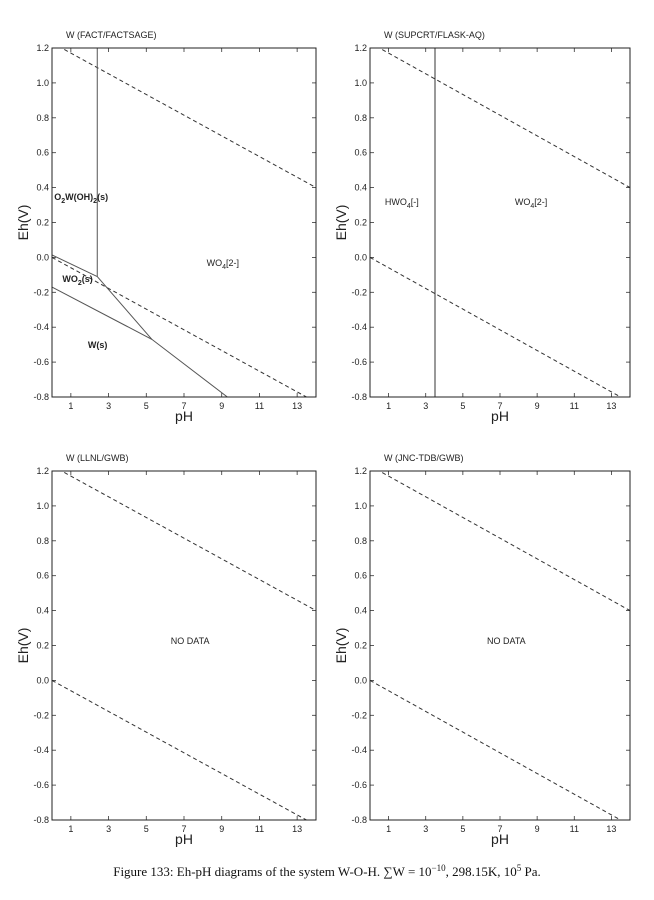 The width and height of the screenshot is (654, 900). I want to click on region-label: WO4[2-], so click(531, 203).